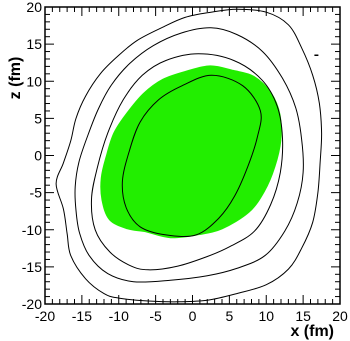 The width and height of the screenshot is (350, 341). I want to click on y-tick-label: 15, so click(34, 44).